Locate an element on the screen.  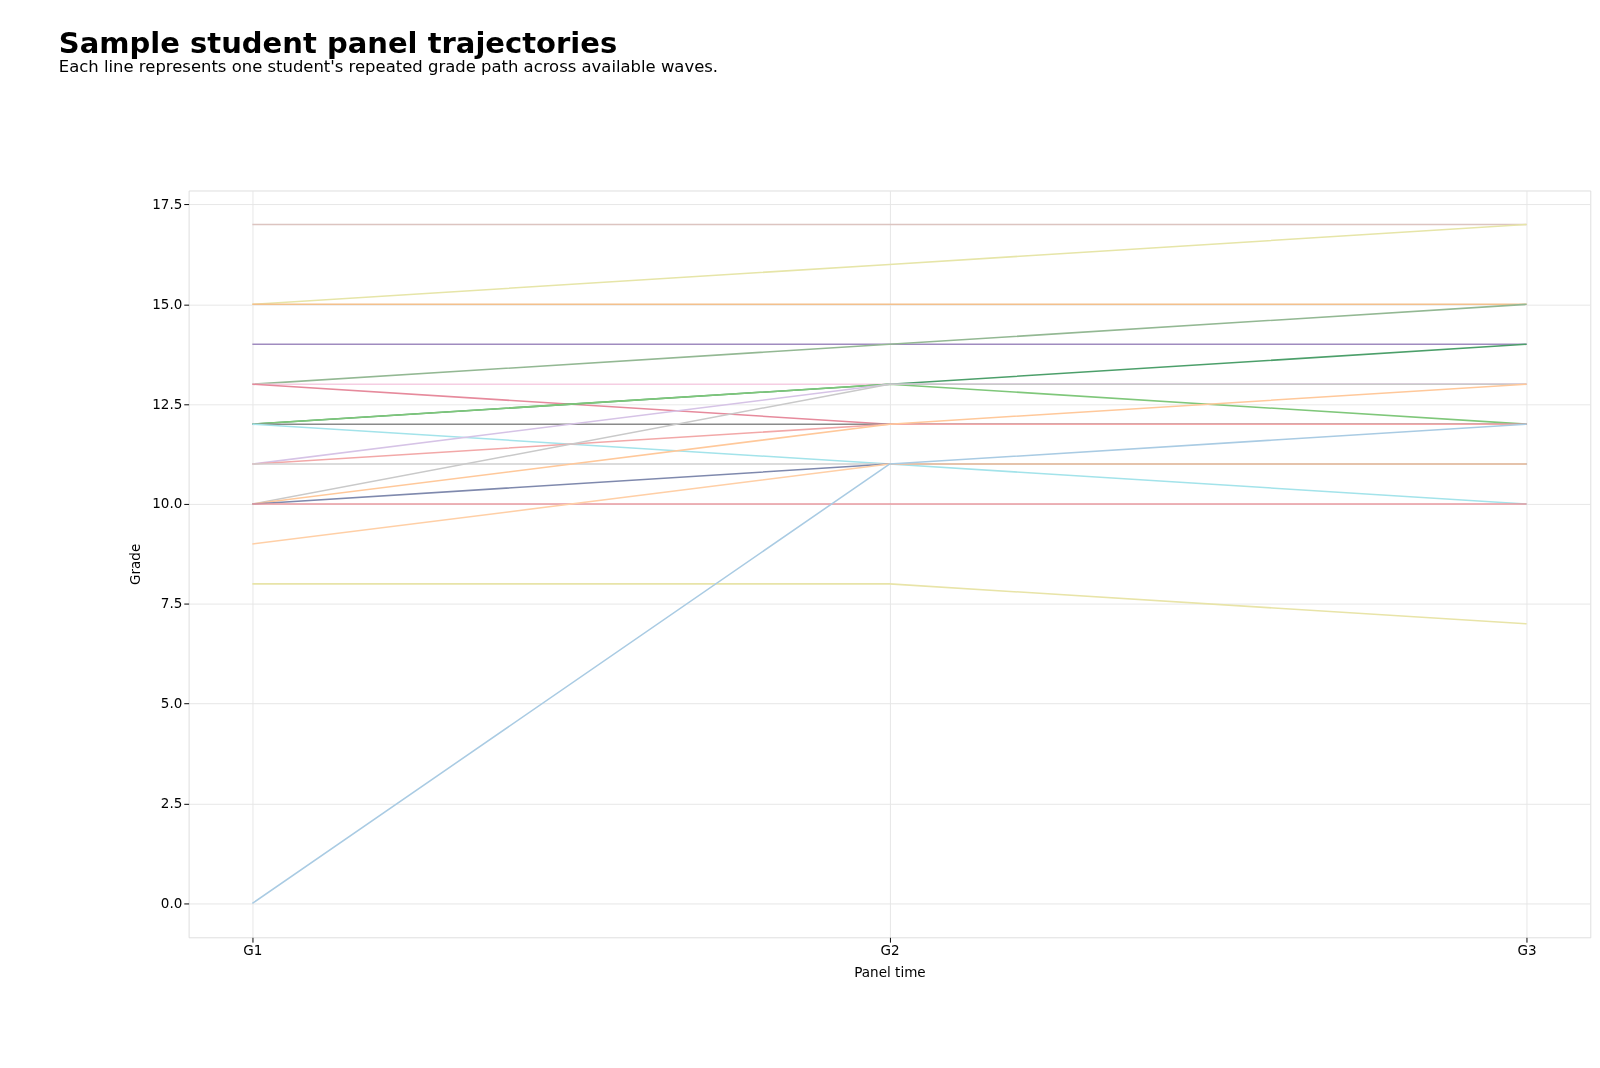
chart-title: Sample student panel trajectories is located at coordinates (338, 43).